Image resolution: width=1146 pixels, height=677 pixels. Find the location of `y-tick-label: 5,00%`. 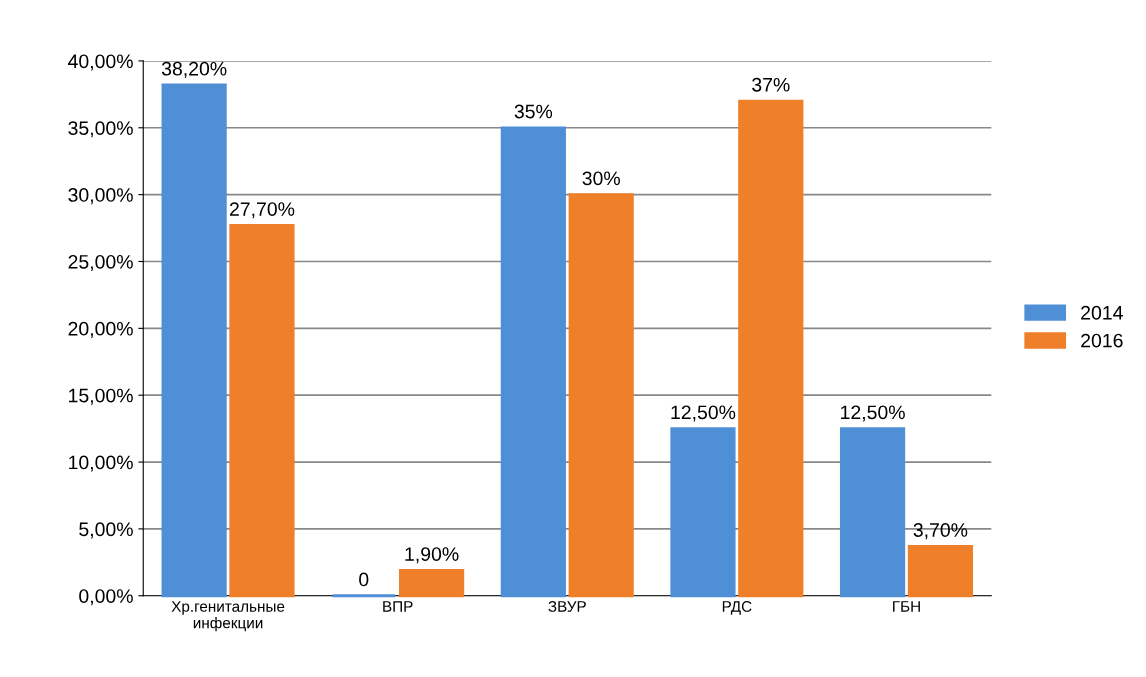

y-tick-label: 5,00% is located at coordinates (106, 530).